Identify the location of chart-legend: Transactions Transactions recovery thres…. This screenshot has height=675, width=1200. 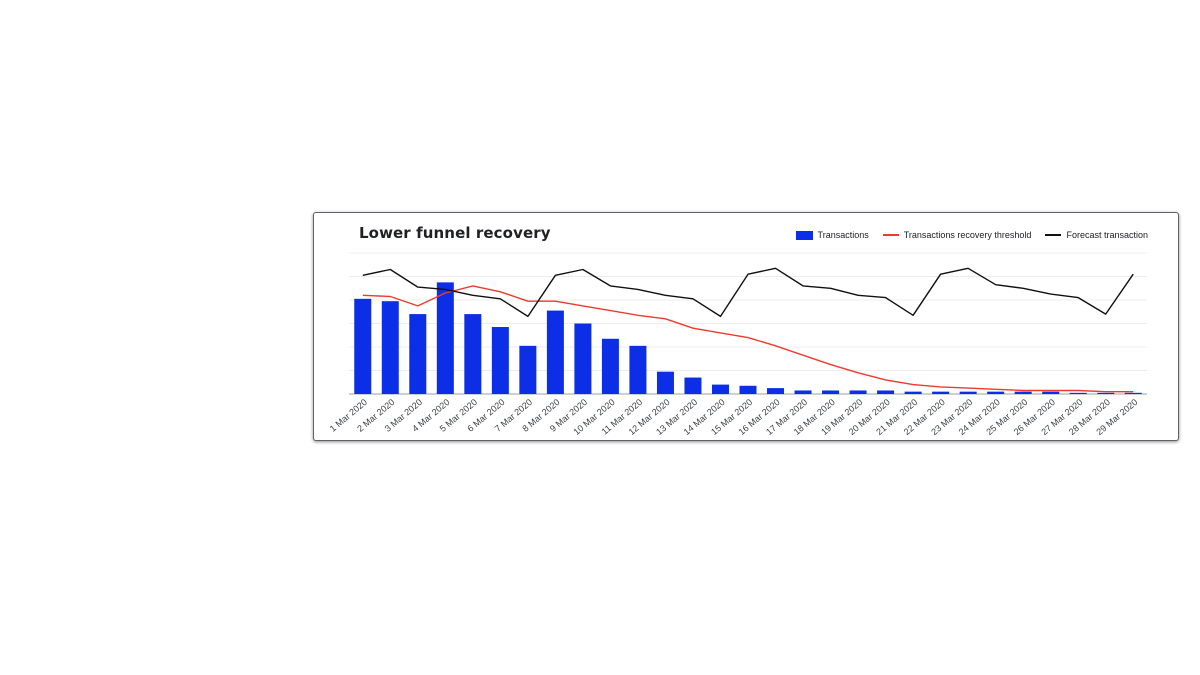
(971, 235).